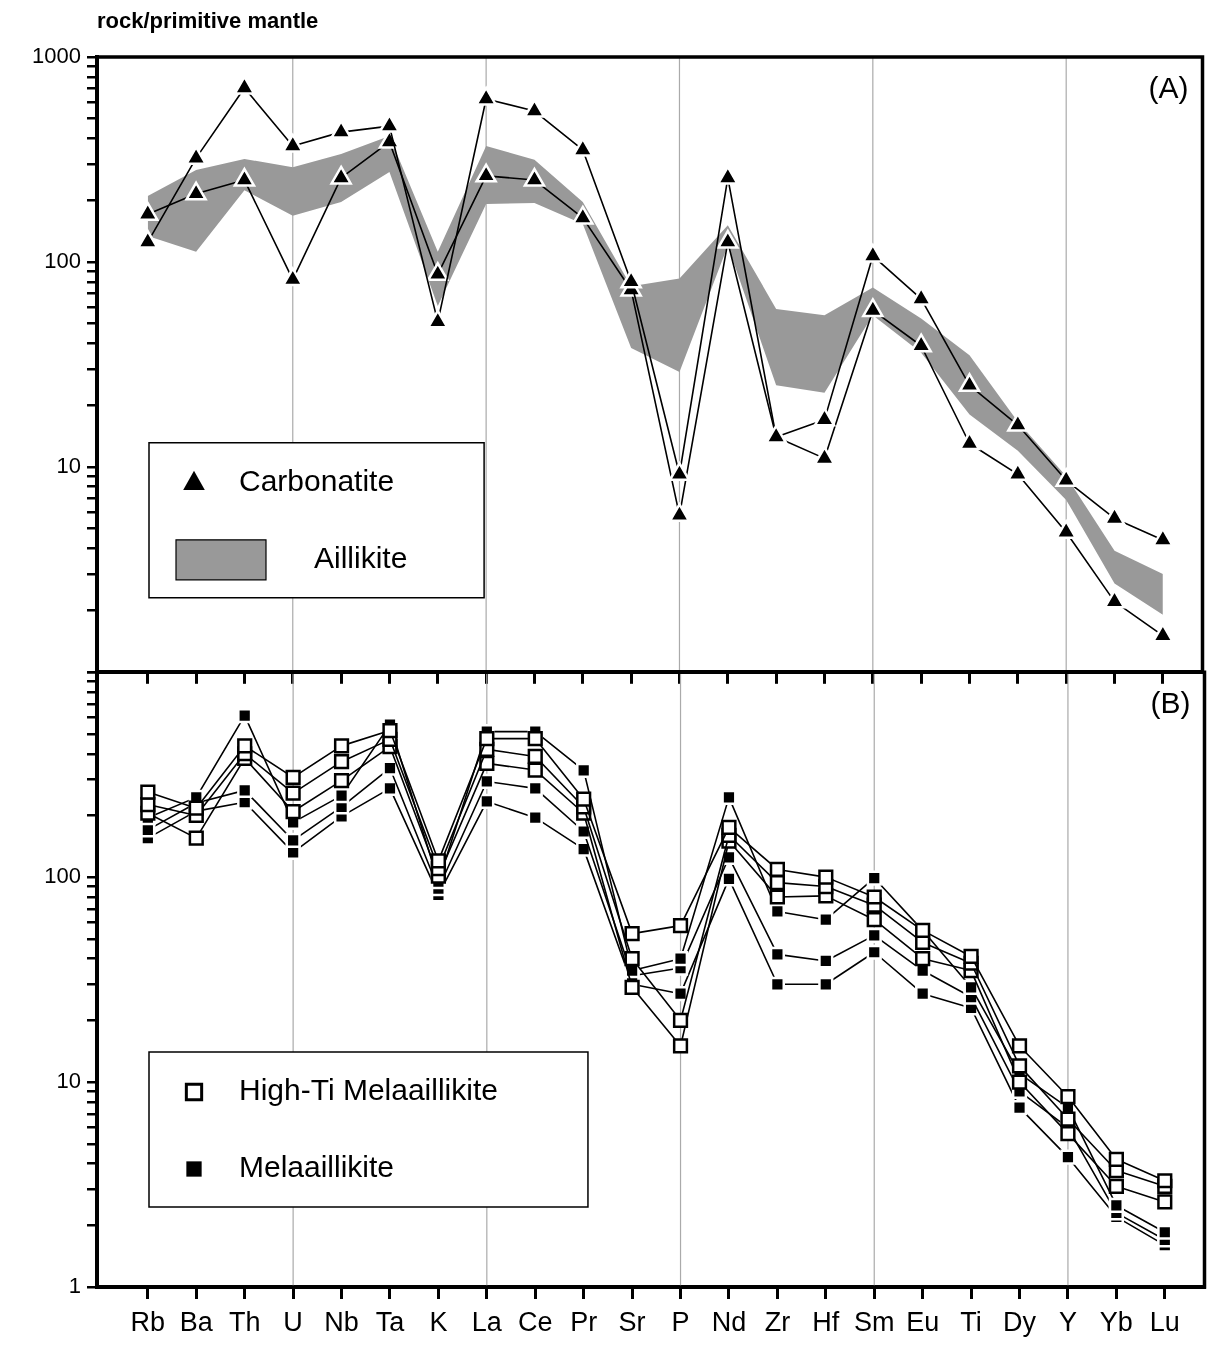 This screenshot has width=1216, height=1358. What do you see at coordinates (535, 1321) in the screenshot?
I see `x-tick-label: Ce` at bounding box center [535, 1321].